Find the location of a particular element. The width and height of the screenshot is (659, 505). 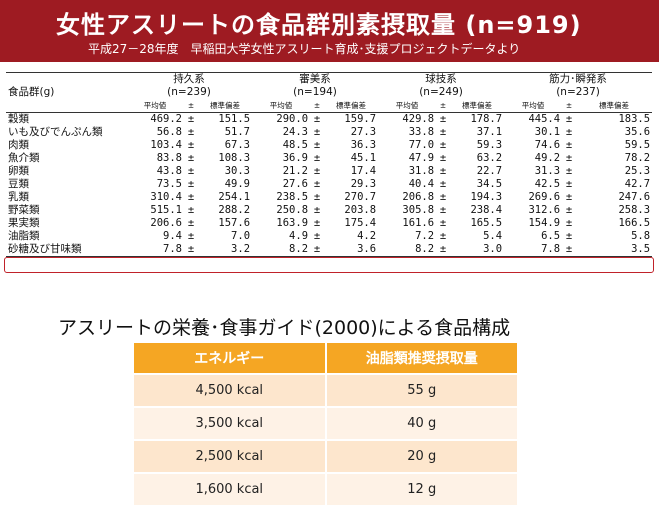

sd-value: 258.3 is located at coordinates (634, 210).